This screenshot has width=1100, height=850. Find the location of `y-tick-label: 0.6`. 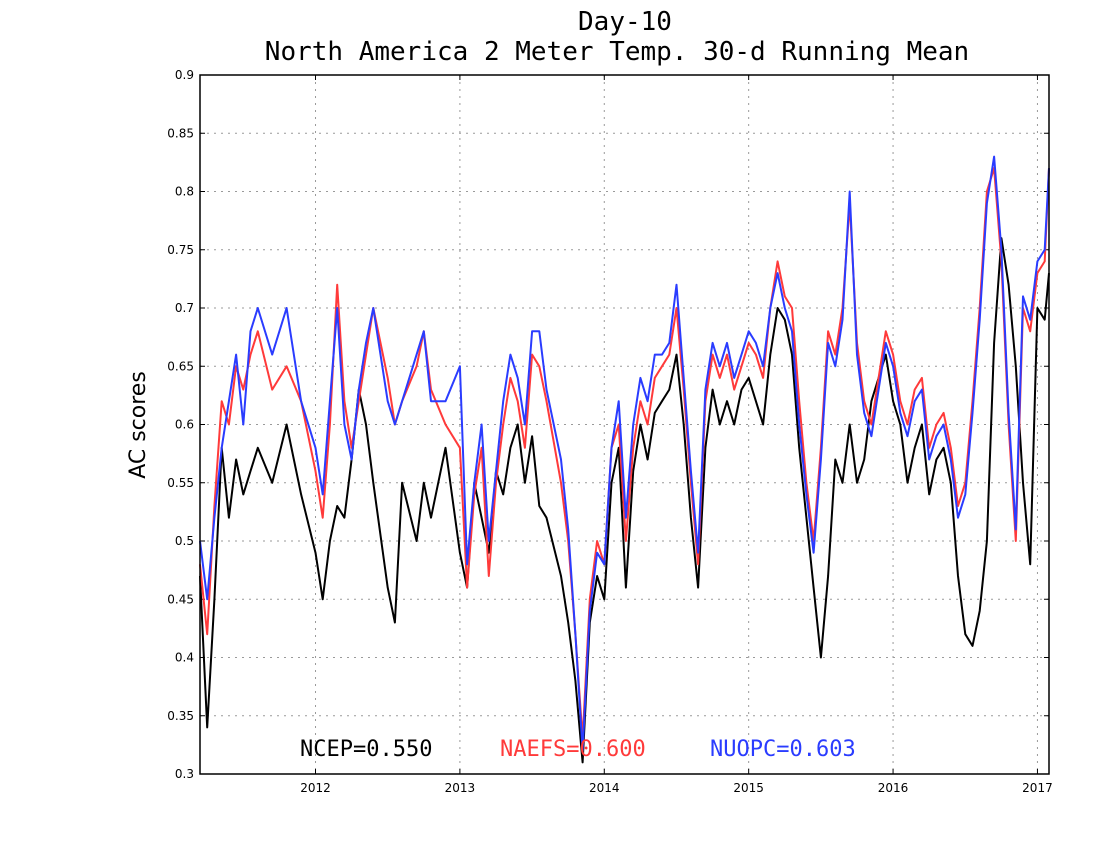

y-tick-label: 0.6 is located at coordinates (184, 425).